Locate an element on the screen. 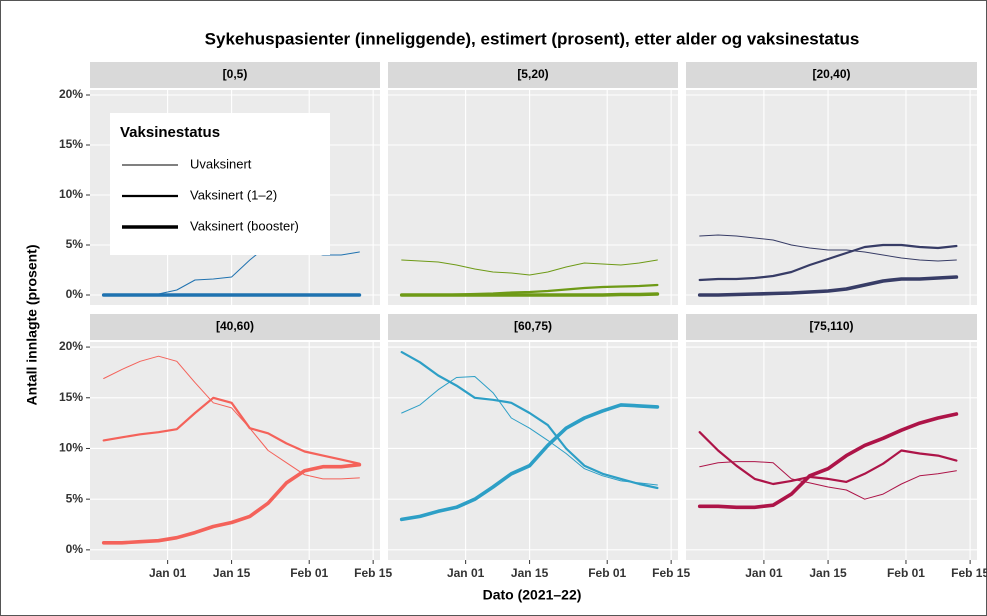 Image resolution: width=987 pixels, height=616 pixels. legend-label: Uvaksinert is located at coordinates (221, 163).